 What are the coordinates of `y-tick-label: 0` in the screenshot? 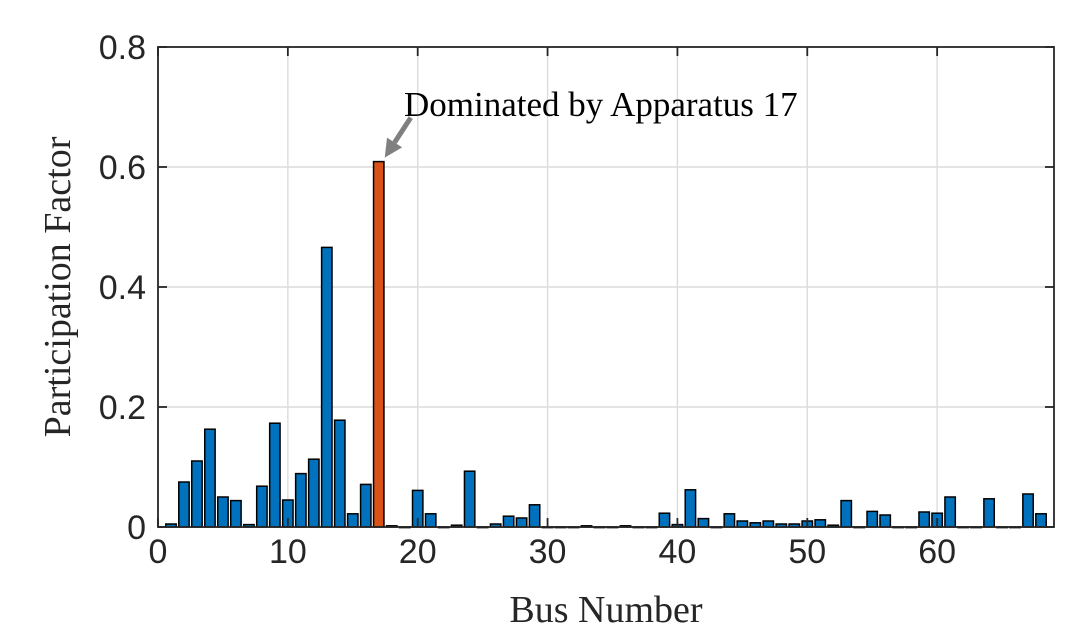 It's located at (136, 528).